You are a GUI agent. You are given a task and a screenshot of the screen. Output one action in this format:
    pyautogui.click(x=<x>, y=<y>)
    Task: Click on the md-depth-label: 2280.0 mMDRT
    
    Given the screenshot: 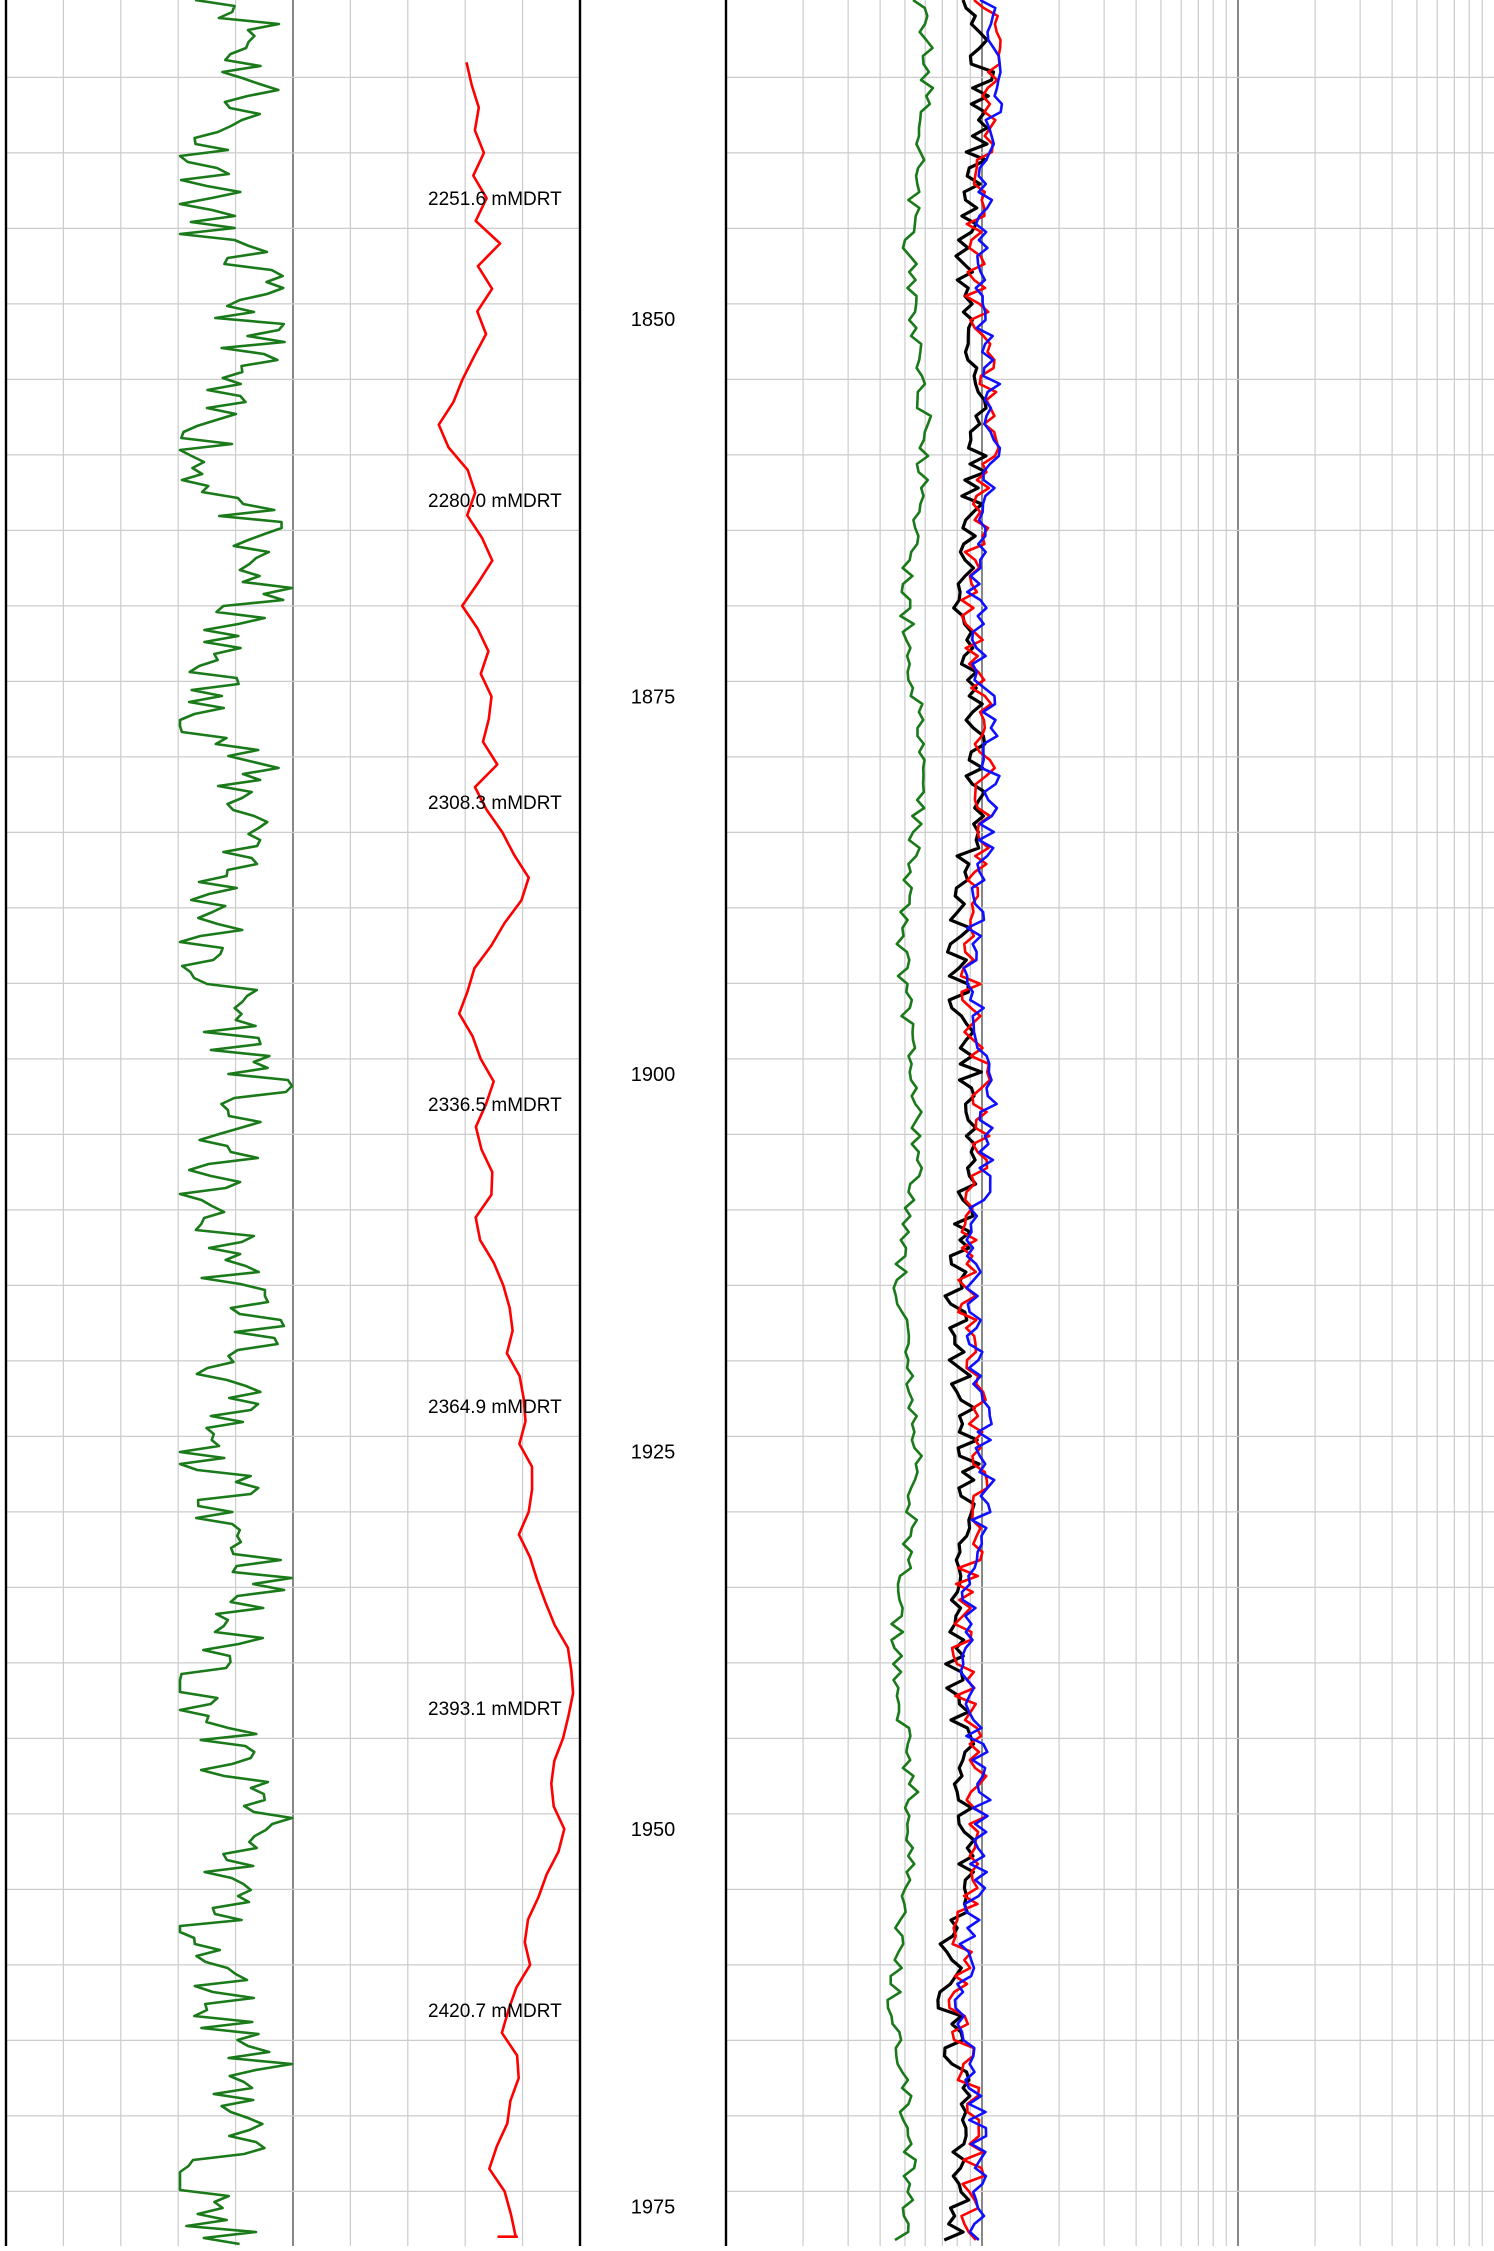 What is the action you would take?
    pyautogui.click(x=495, y=501)
    